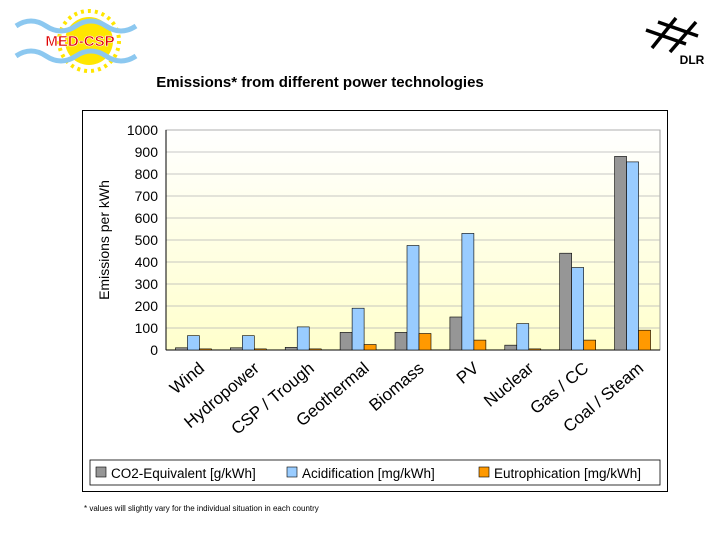 The image size is (720, 540). Describe the element at coordinates (147, 218) in the screenshot. I see `y-tick-label: 600` at that location.